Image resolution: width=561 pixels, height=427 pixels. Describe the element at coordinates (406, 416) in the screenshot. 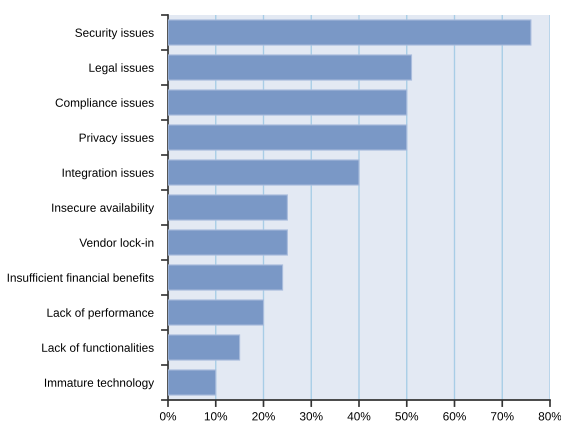

I see `x-tick-label: 50%` at that location.